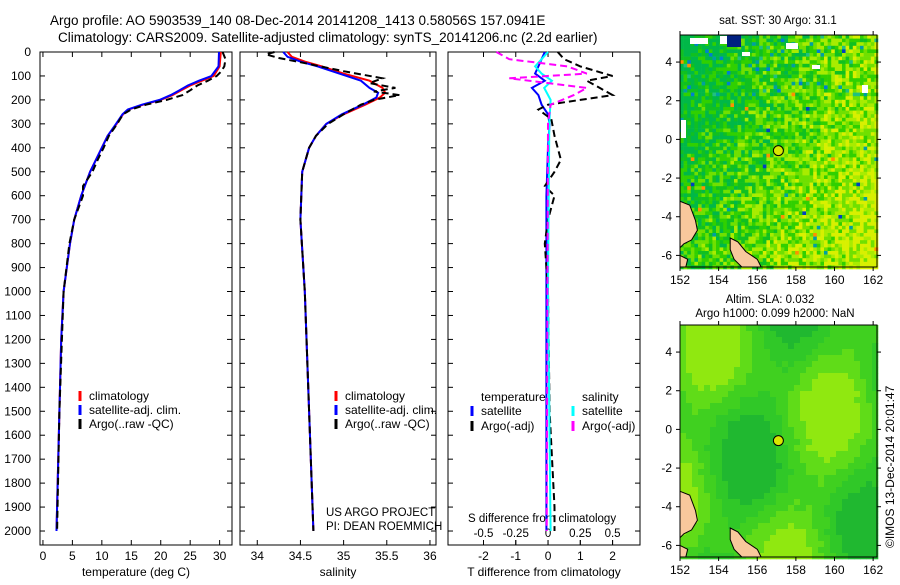 The width and height of the screenshot is (900, 585). What do you see at coordinates (666, 255) in the screenshot?
I see `lat-tick-label: -6` at bounding box center [666, 255].